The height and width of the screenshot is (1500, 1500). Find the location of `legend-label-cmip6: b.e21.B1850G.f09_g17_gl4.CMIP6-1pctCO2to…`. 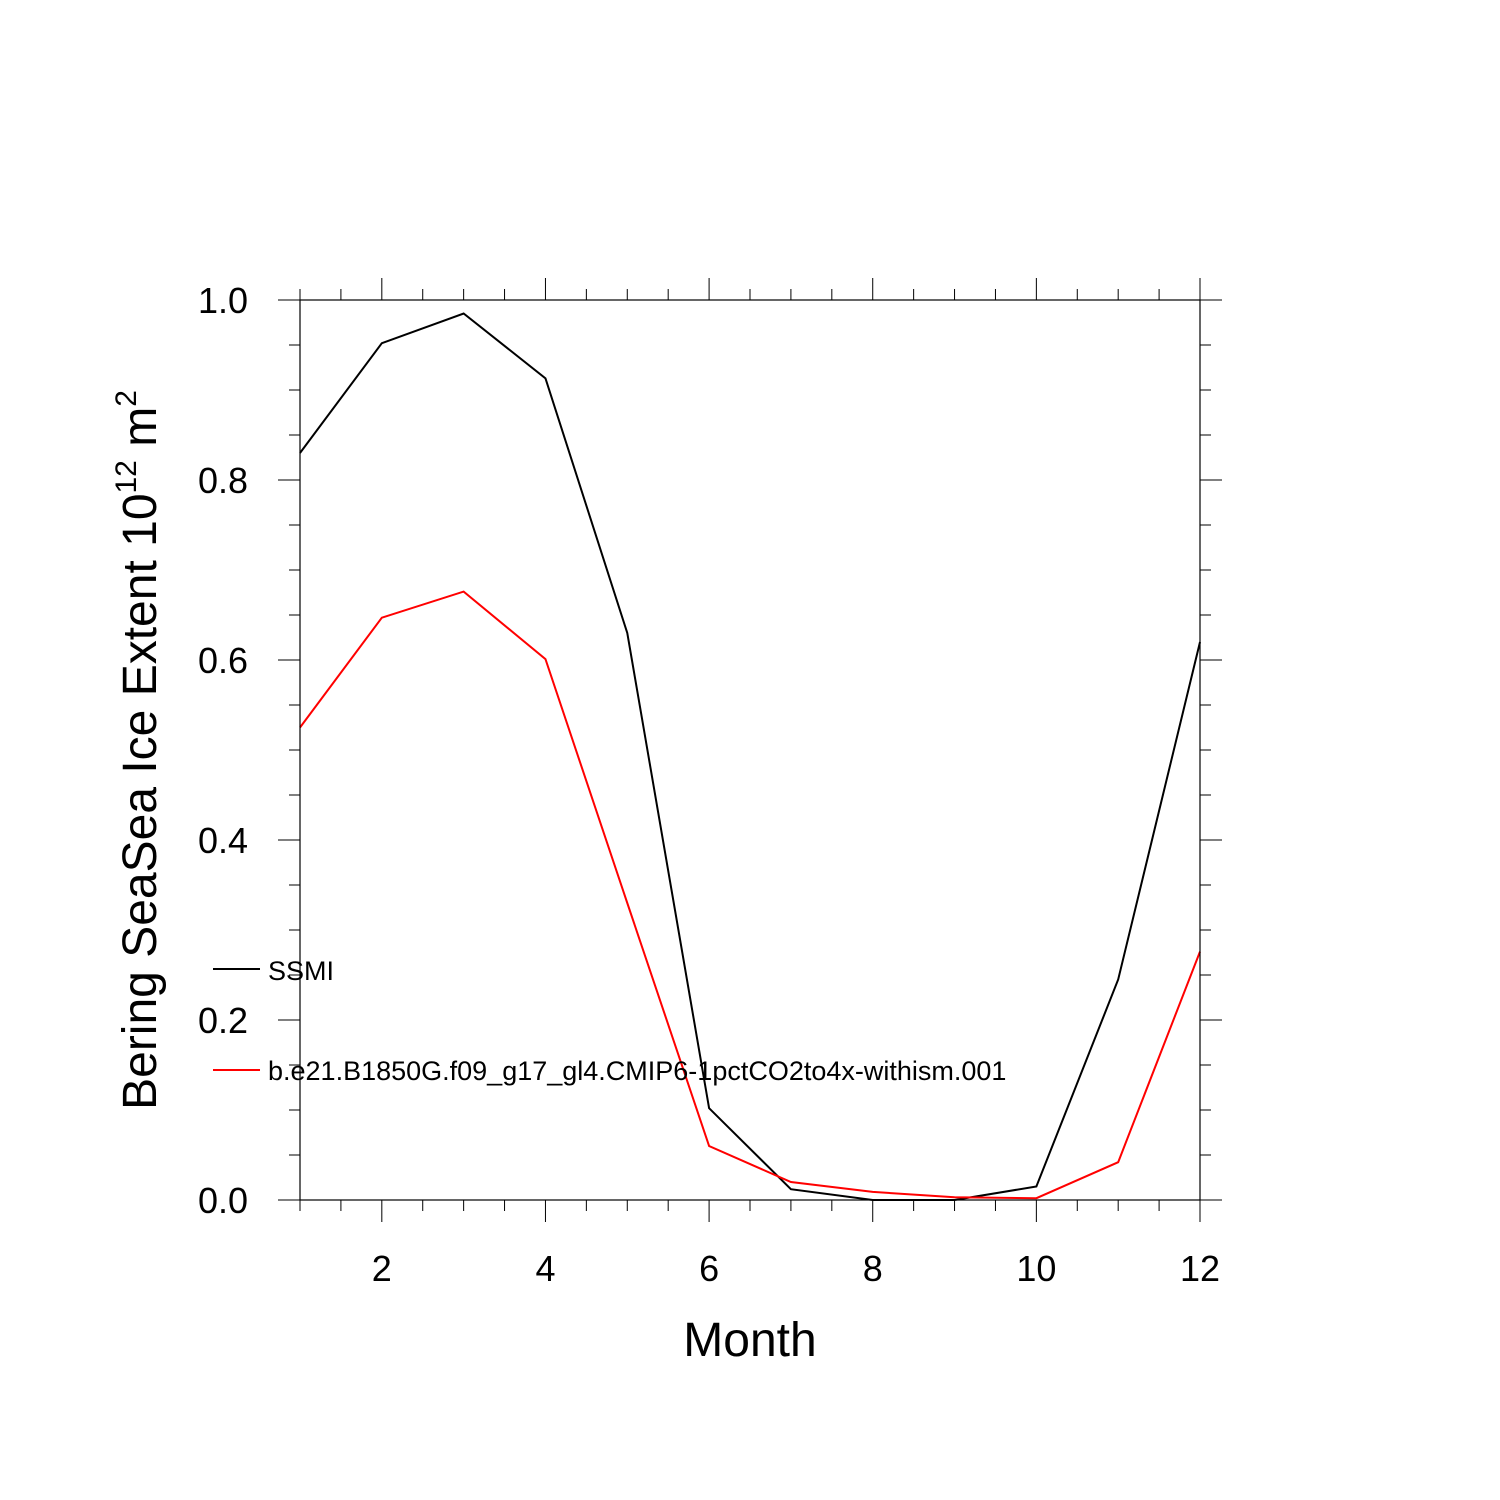

legend-label-cmip6: b.e21.B1850G.f09_g17_gl4.CMIP6-1pctCO2to… is located at coordinates (637, 1071).